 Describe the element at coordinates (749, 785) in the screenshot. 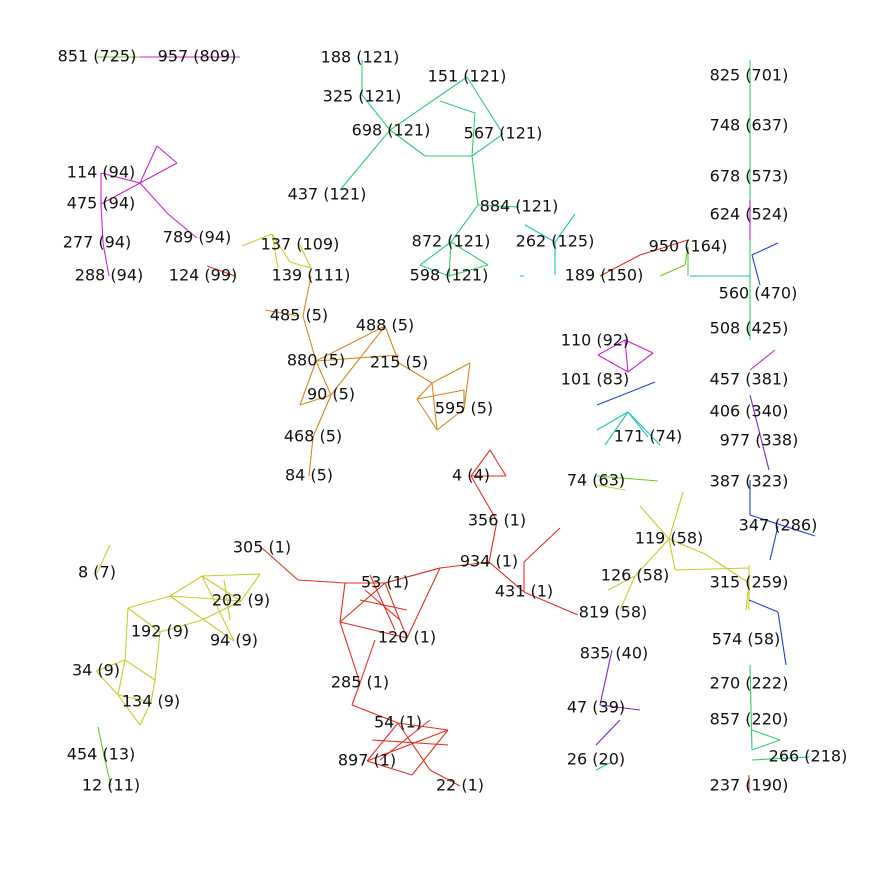

I see `node-label-237: 237 (190)` at that location.